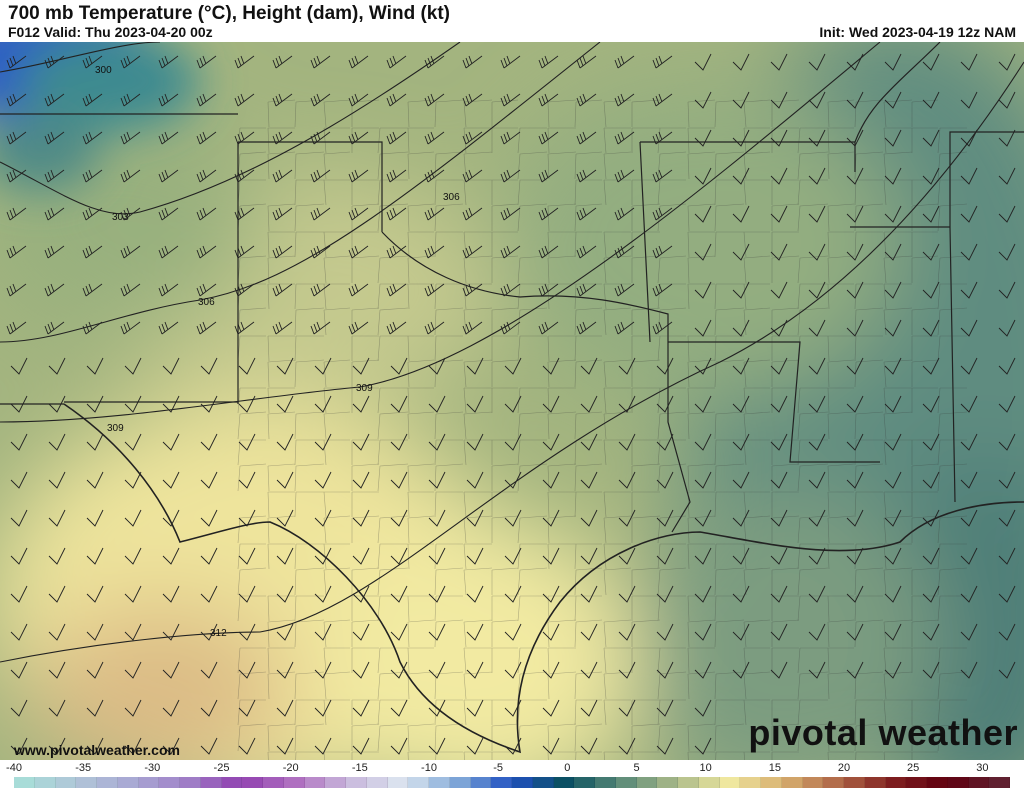 This screenshot has width=1024, height=791. Describe the element at coordinates (512, 782) in the screenshot. I see `temperature-colorbar` at that location.